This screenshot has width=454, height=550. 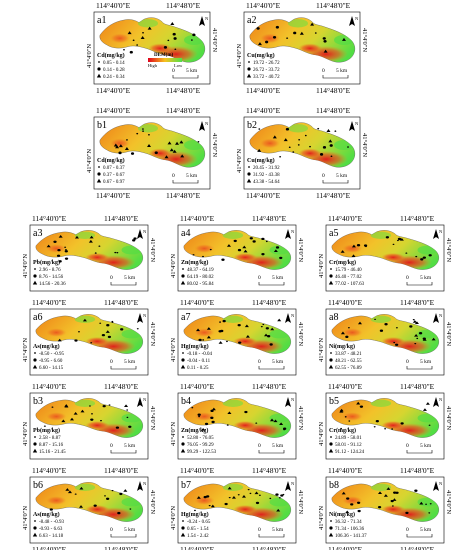 What do you see at coordinates (199, 354) in the screenshot?
I see `legend-item: -0.18 - -0.04` at bounding box center [199, 354].